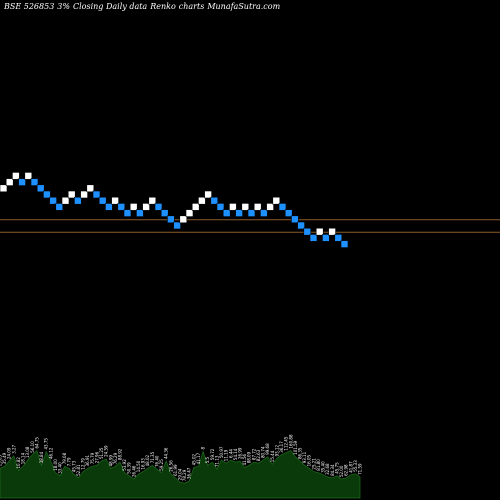 Image resolution: width=500 pixels, height=500 pixels. I want to click on volume-label-31: 16.93, so click(143, 464).